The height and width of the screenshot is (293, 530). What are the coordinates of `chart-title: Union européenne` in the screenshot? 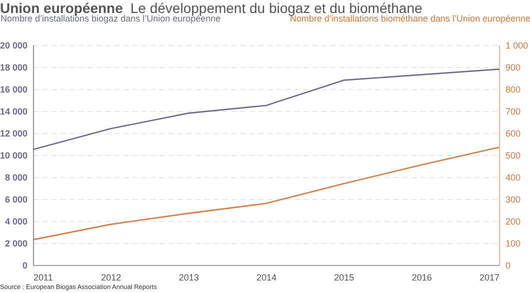 It's located at (62, 8).